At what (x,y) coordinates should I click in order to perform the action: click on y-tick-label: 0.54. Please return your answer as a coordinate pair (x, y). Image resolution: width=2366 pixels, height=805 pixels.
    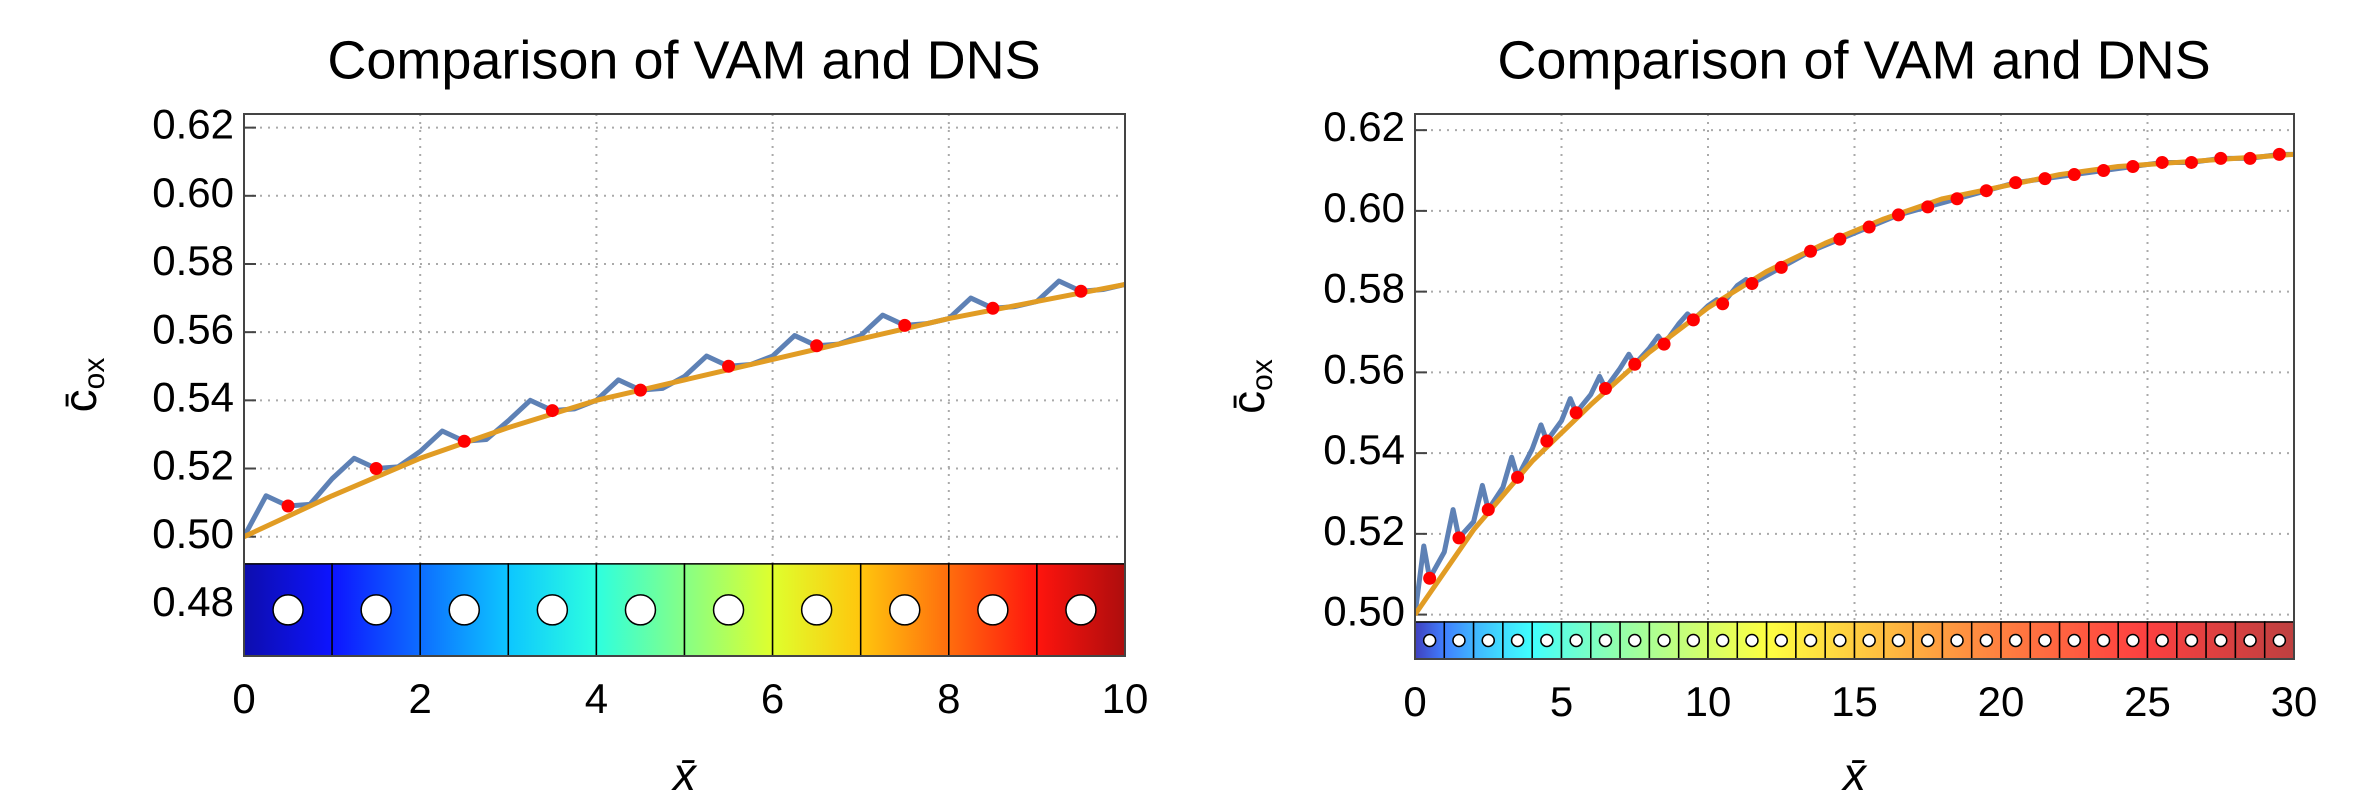
    Looking at the image, I should click on (193, 396).